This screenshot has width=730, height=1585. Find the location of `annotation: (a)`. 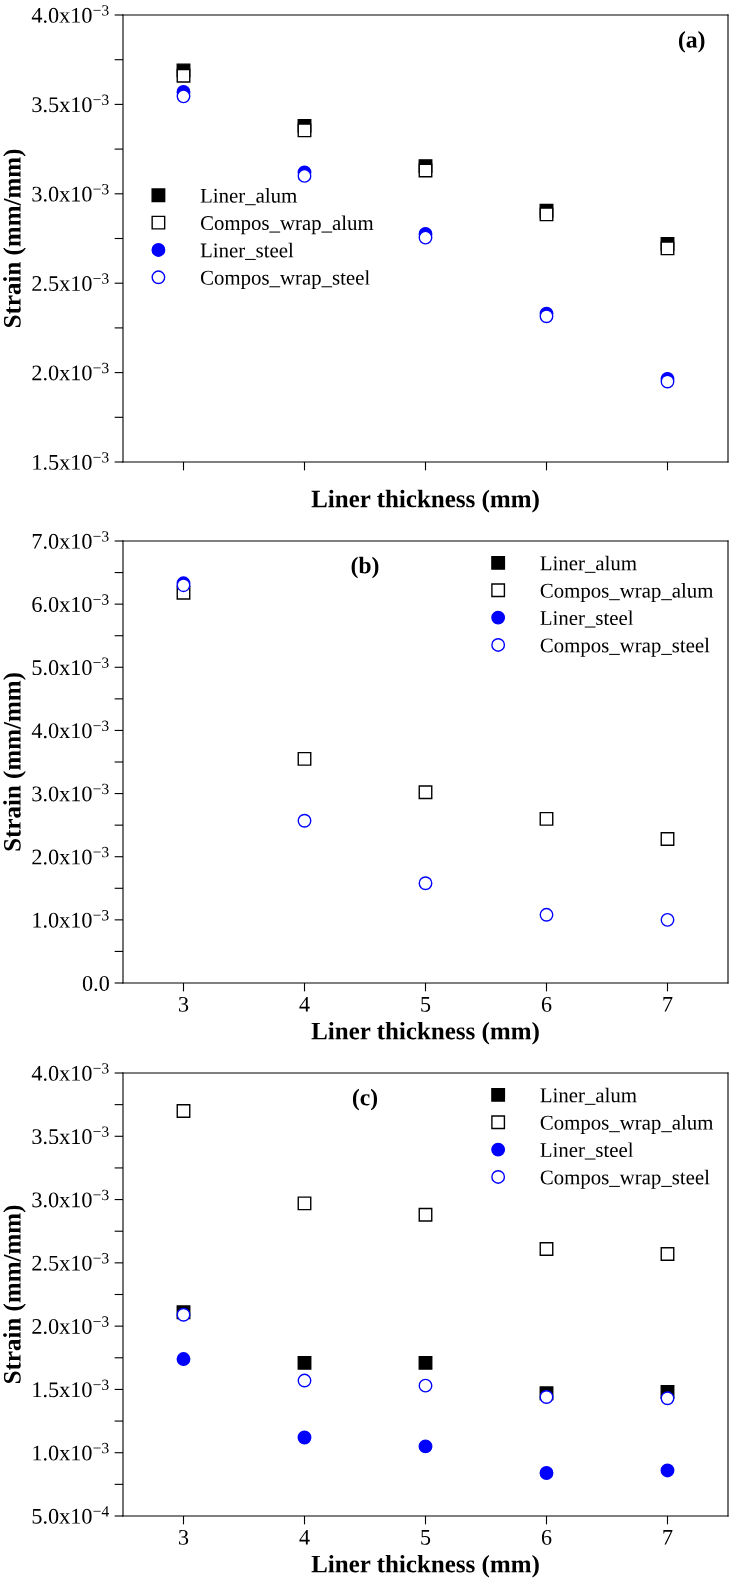

annotation: (a) is located at coordinates (691, 42).